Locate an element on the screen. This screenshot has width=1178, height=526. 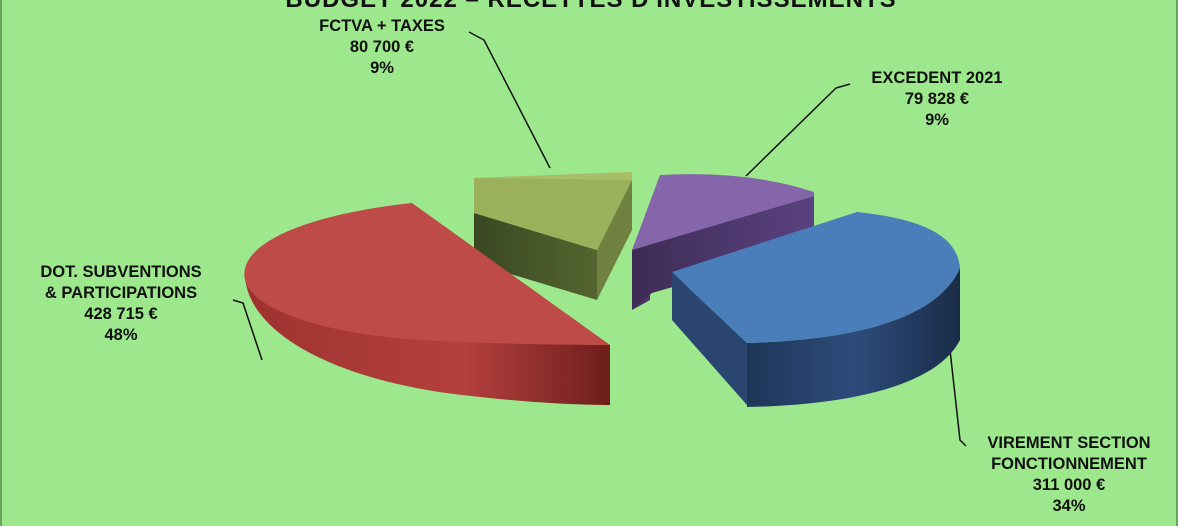
slice-label-dot-name-1: DOT. SUBVENTIONS is located at coordinates (121, 272).